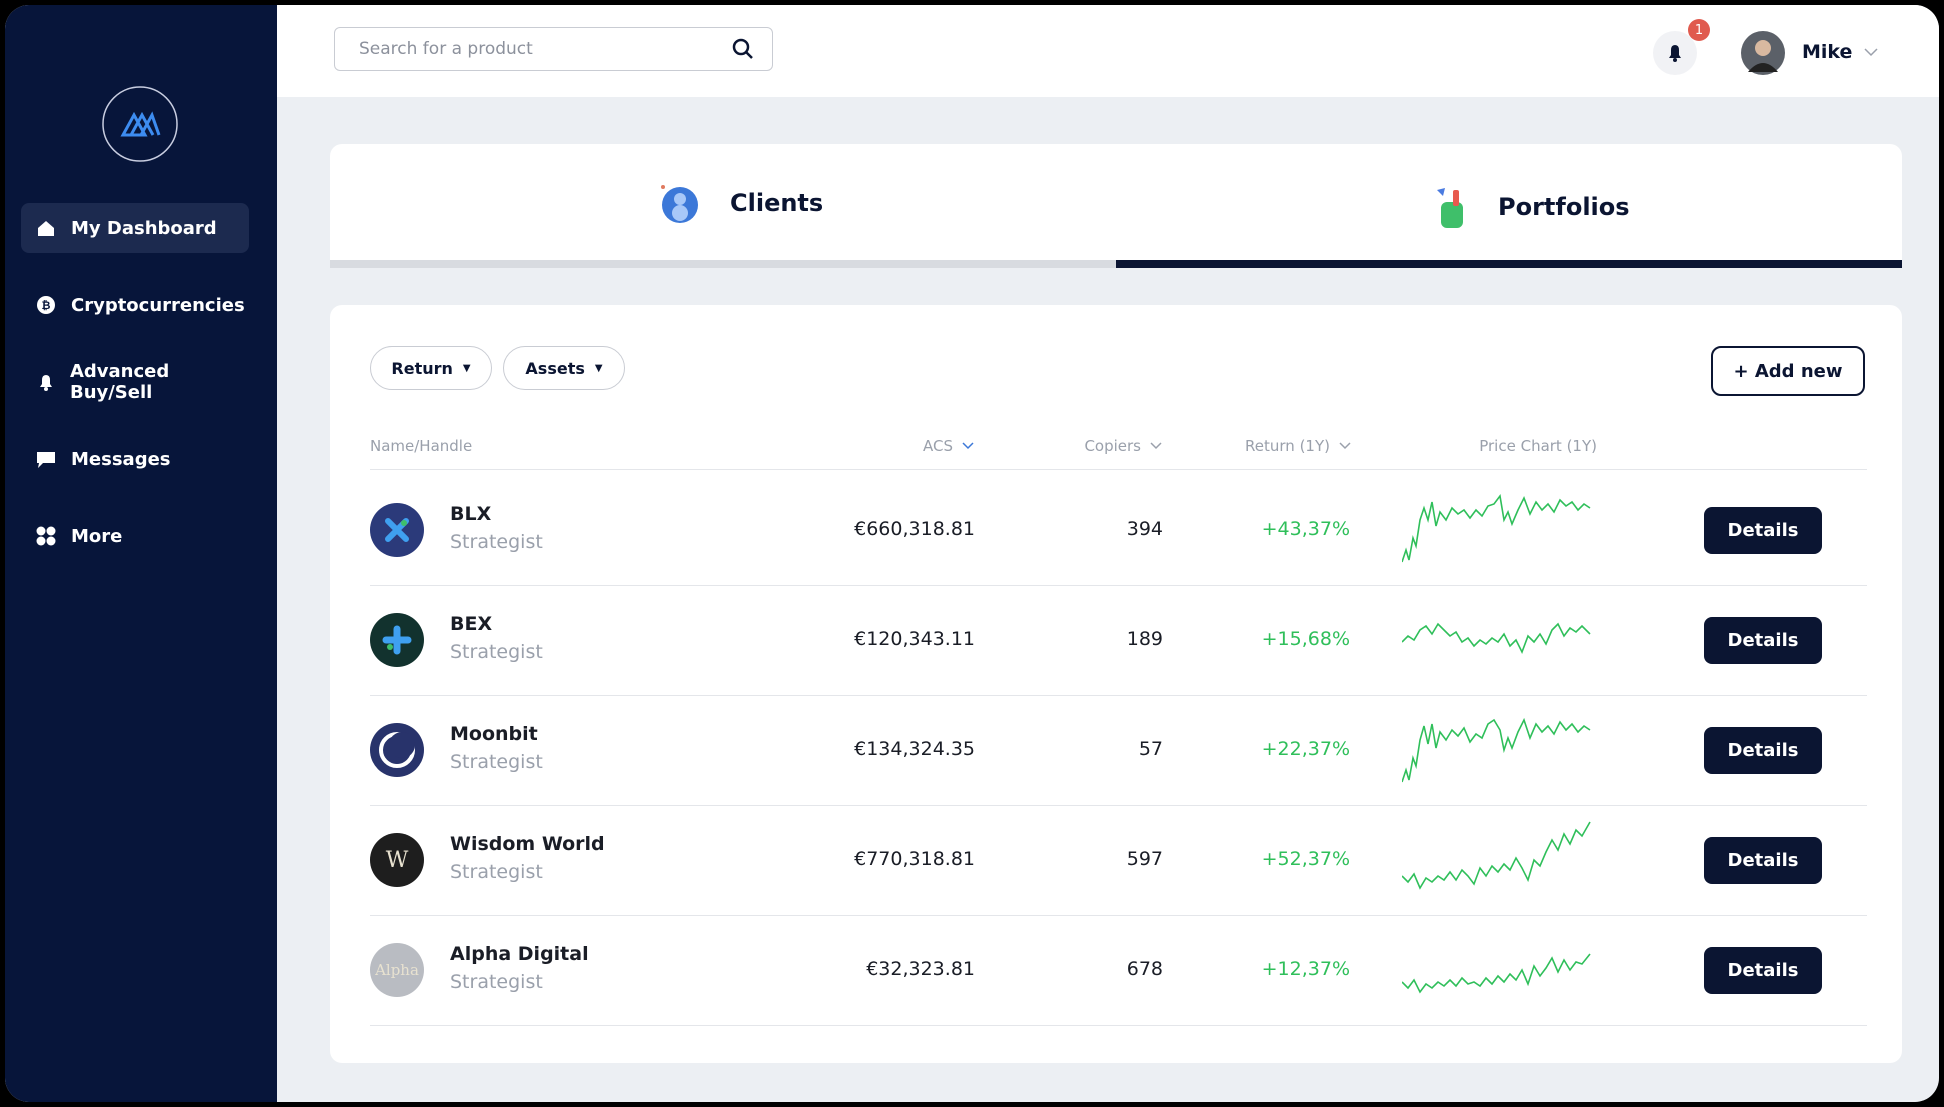 This screenshot has width=1944, height=1107. What do you see at coordinates (1763, 53) in the screenshot?
I see `avatar` at bounding box center [1763, 53].